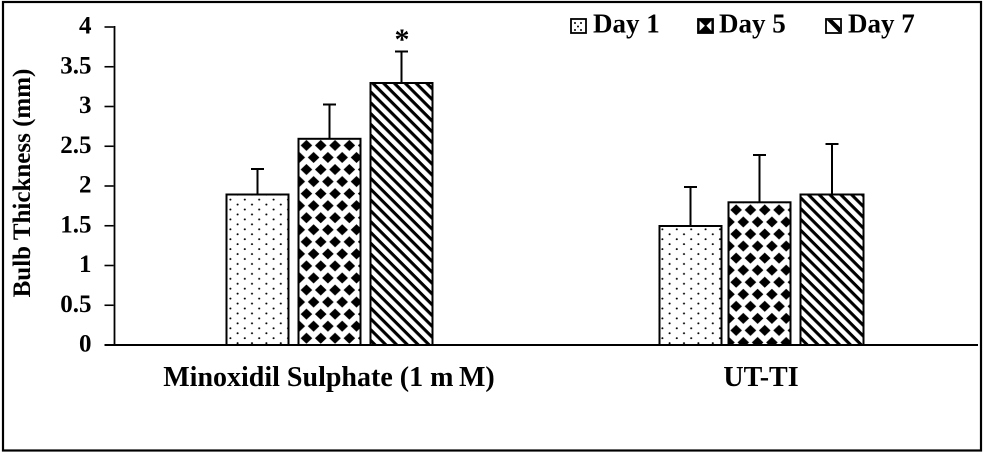 This screenshot has width=984, height=456. Describe the element at coordinates (85, 344) in the screenshot. I see `svg-text: 0` at that location.